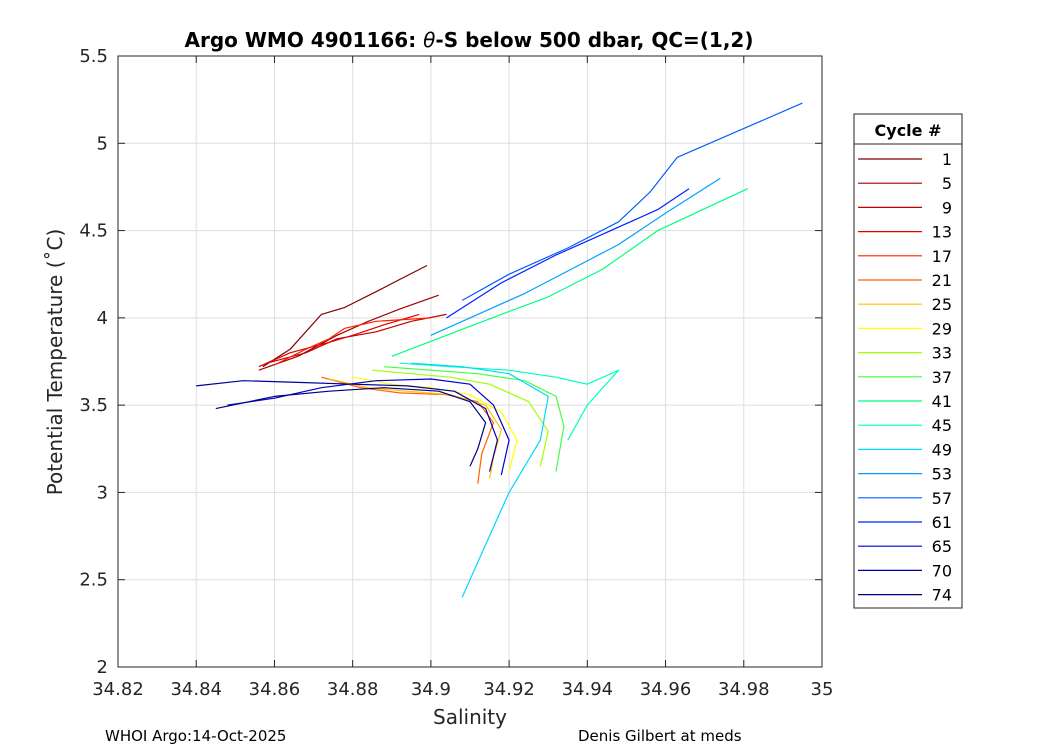 This screenshot has height=750, width=1050. What do you see at coordinates (947, 159) in the screenshot?
I see `legend-label-cycle-1: 1` at bounding box center [947, 159].